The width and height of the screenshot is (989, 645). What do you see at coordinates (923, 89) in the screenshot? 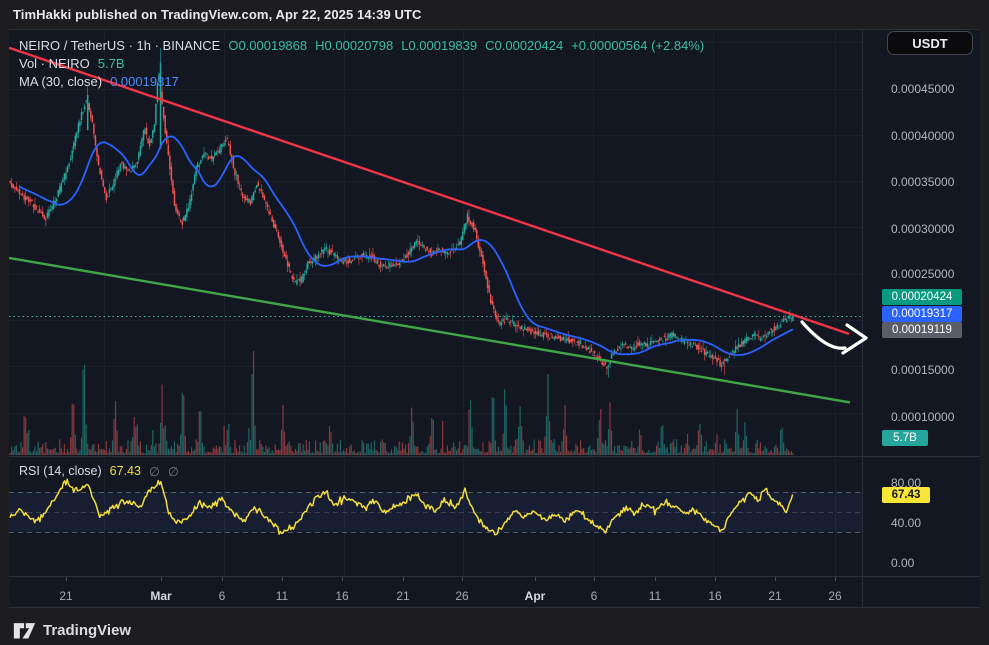
I see `price-axis-label: 0.00045000` at bounding box center [923, 89].